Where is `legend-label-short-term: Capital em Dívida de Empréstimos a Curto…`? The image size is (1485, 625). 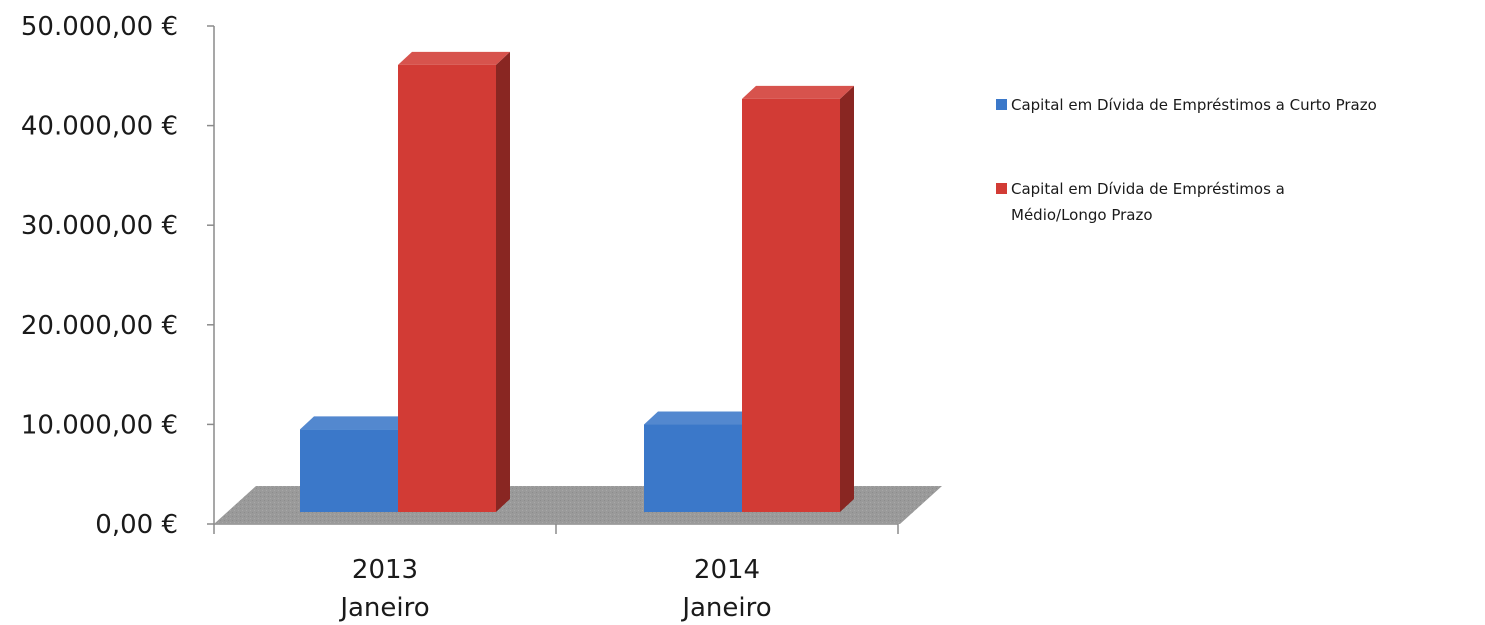 legend-label-short-term: Capital em Dívida de Empréstimos a Curto… is located at coordinates (1194, 105).